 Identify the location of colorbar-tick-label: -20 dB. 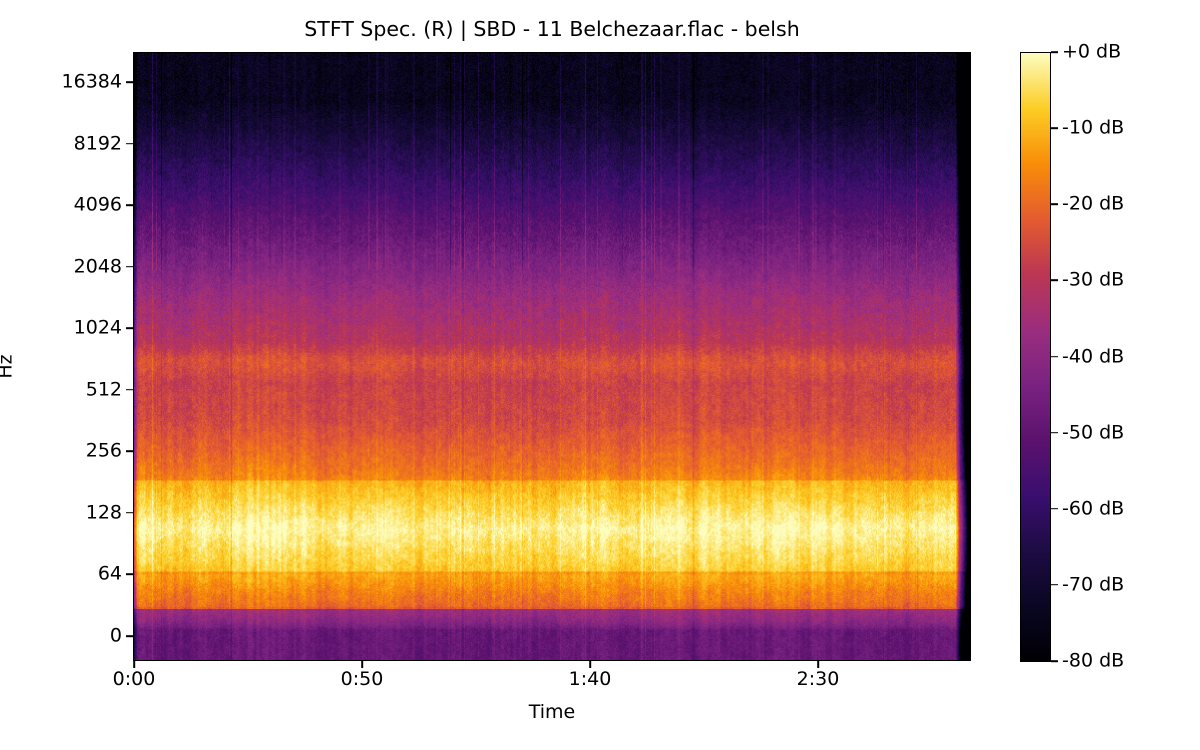
(1093, 203).